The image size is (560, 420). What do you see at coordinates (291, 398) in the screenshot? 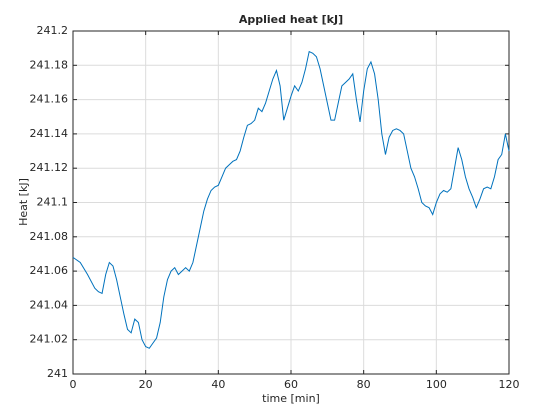
I see `x-axis-label: time [min]` at bounding box center [291, 398].